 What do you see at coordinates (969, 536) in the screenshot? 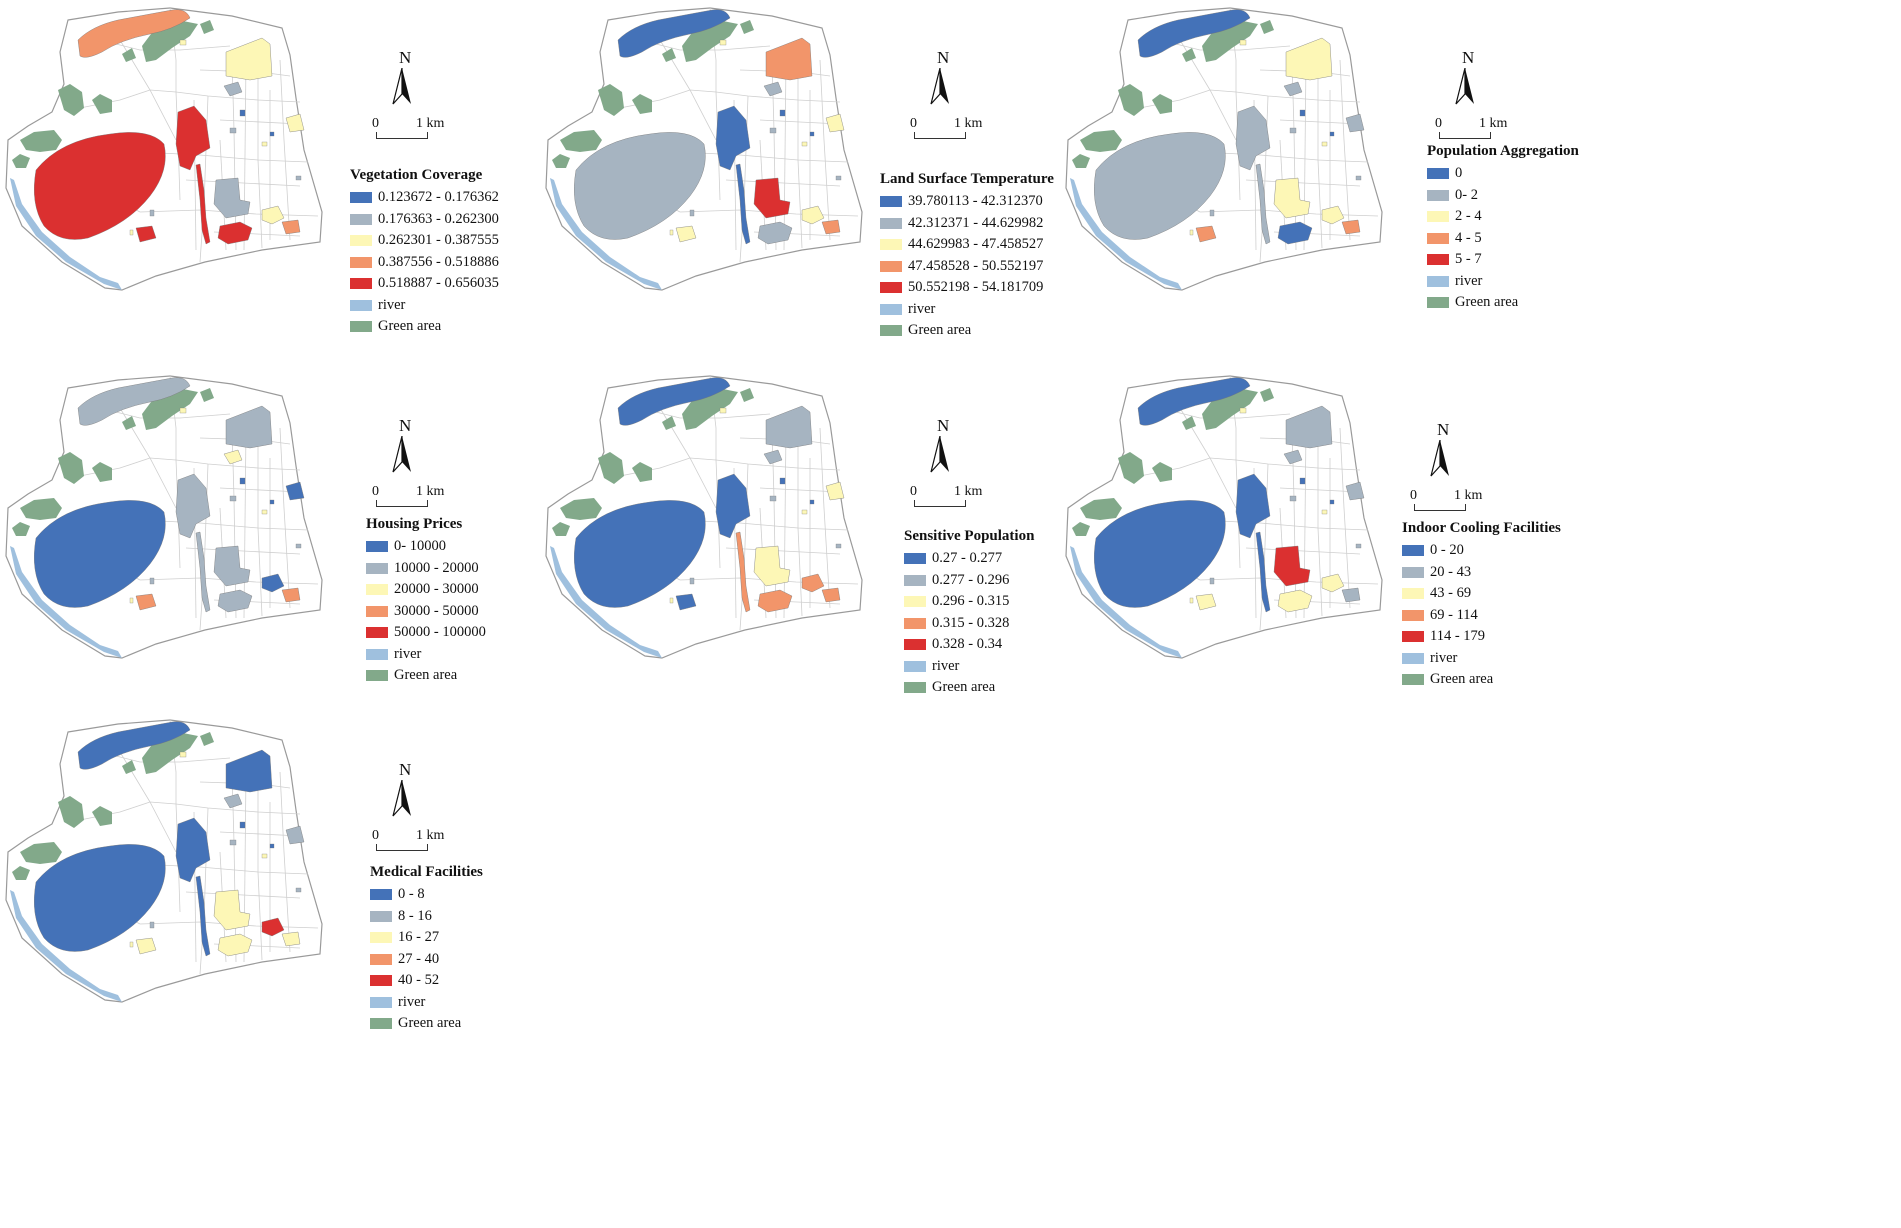
I see `legend-title: Sensitive Population` at bounding box center [969, 536].